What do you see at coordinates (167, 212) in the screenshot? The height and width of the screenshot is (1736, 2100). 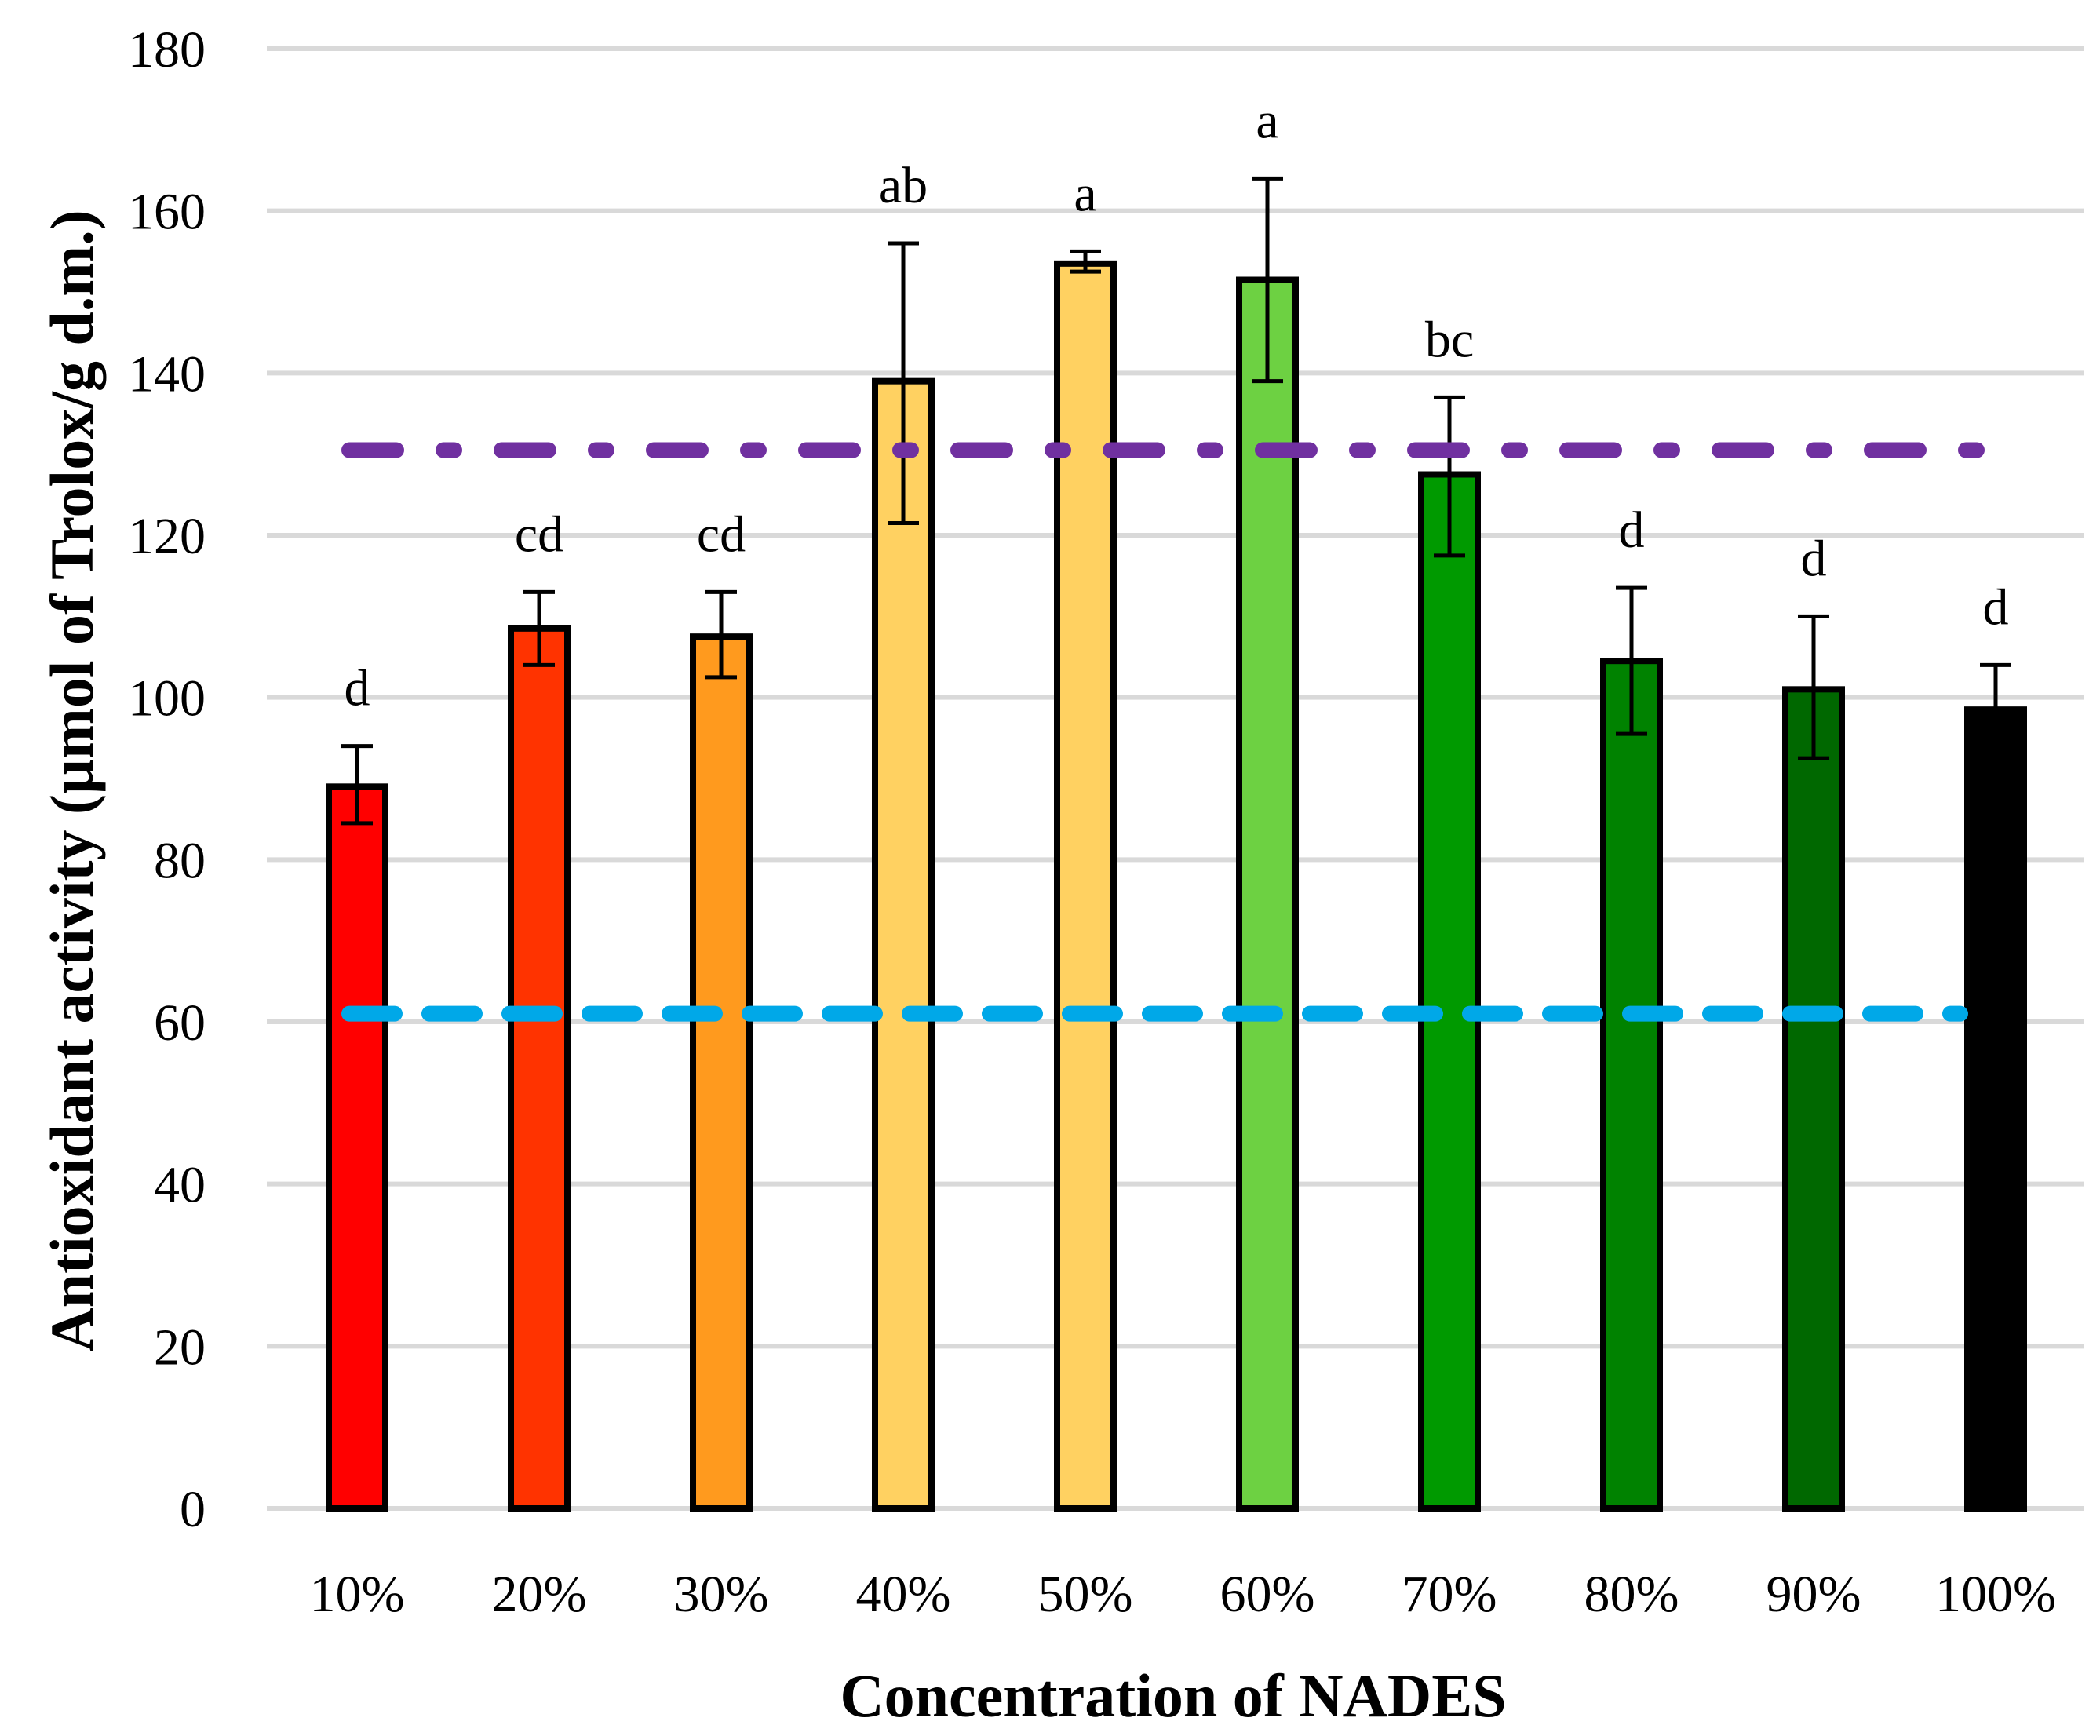 I see `y-tick-label: 160` at bounding box center [167, 212].